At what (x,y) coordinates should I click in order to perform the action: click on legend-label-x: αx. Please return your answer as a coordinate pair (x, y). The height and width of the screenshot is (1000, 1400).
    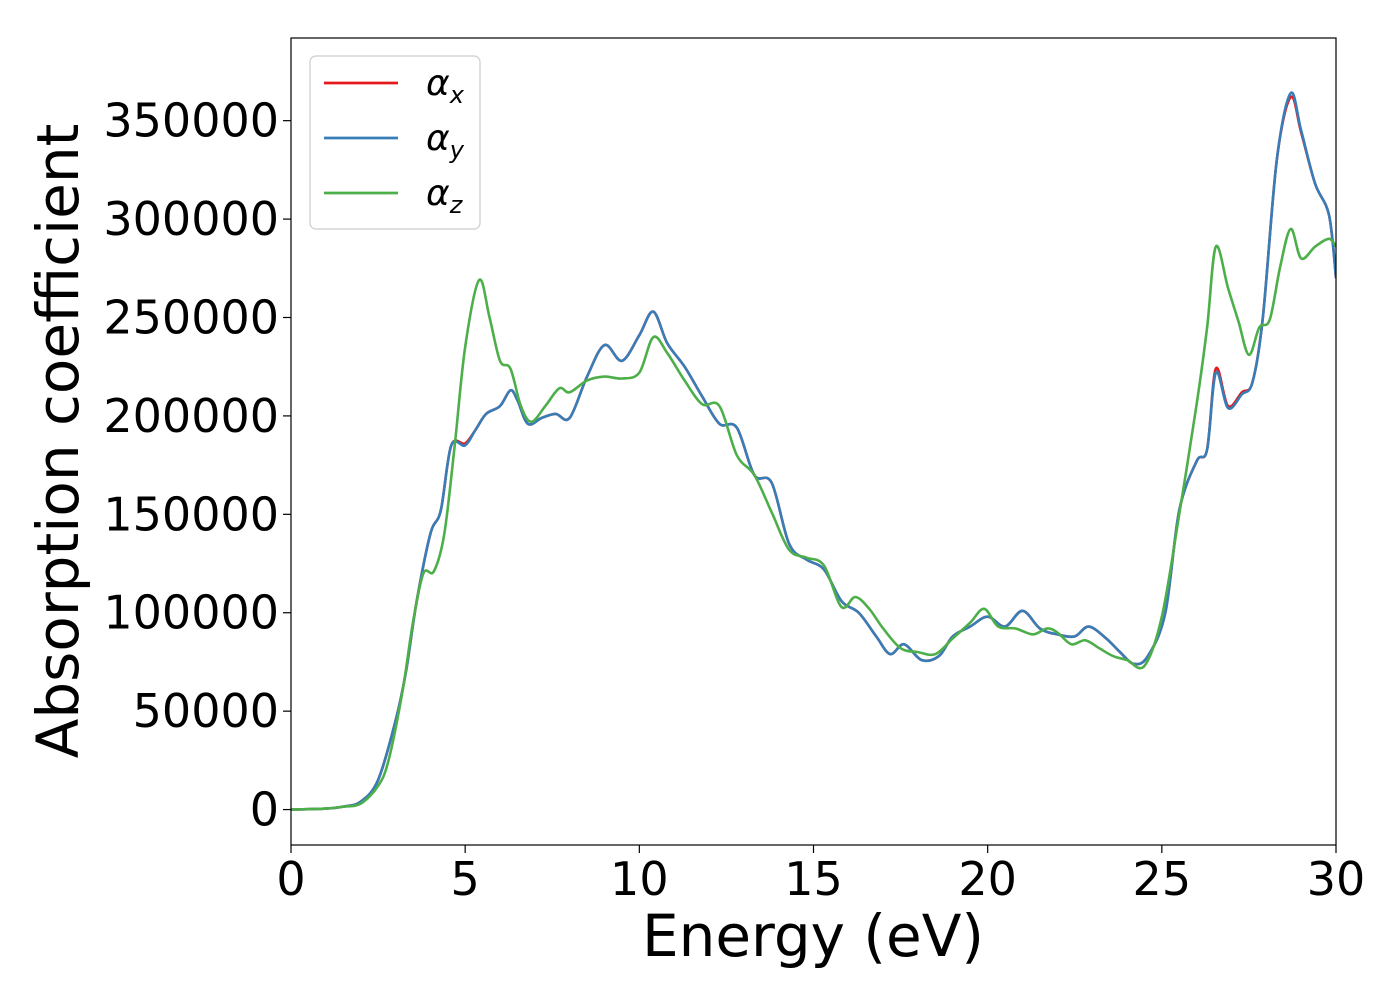
    Looking at the image, I should click on (445, 86).